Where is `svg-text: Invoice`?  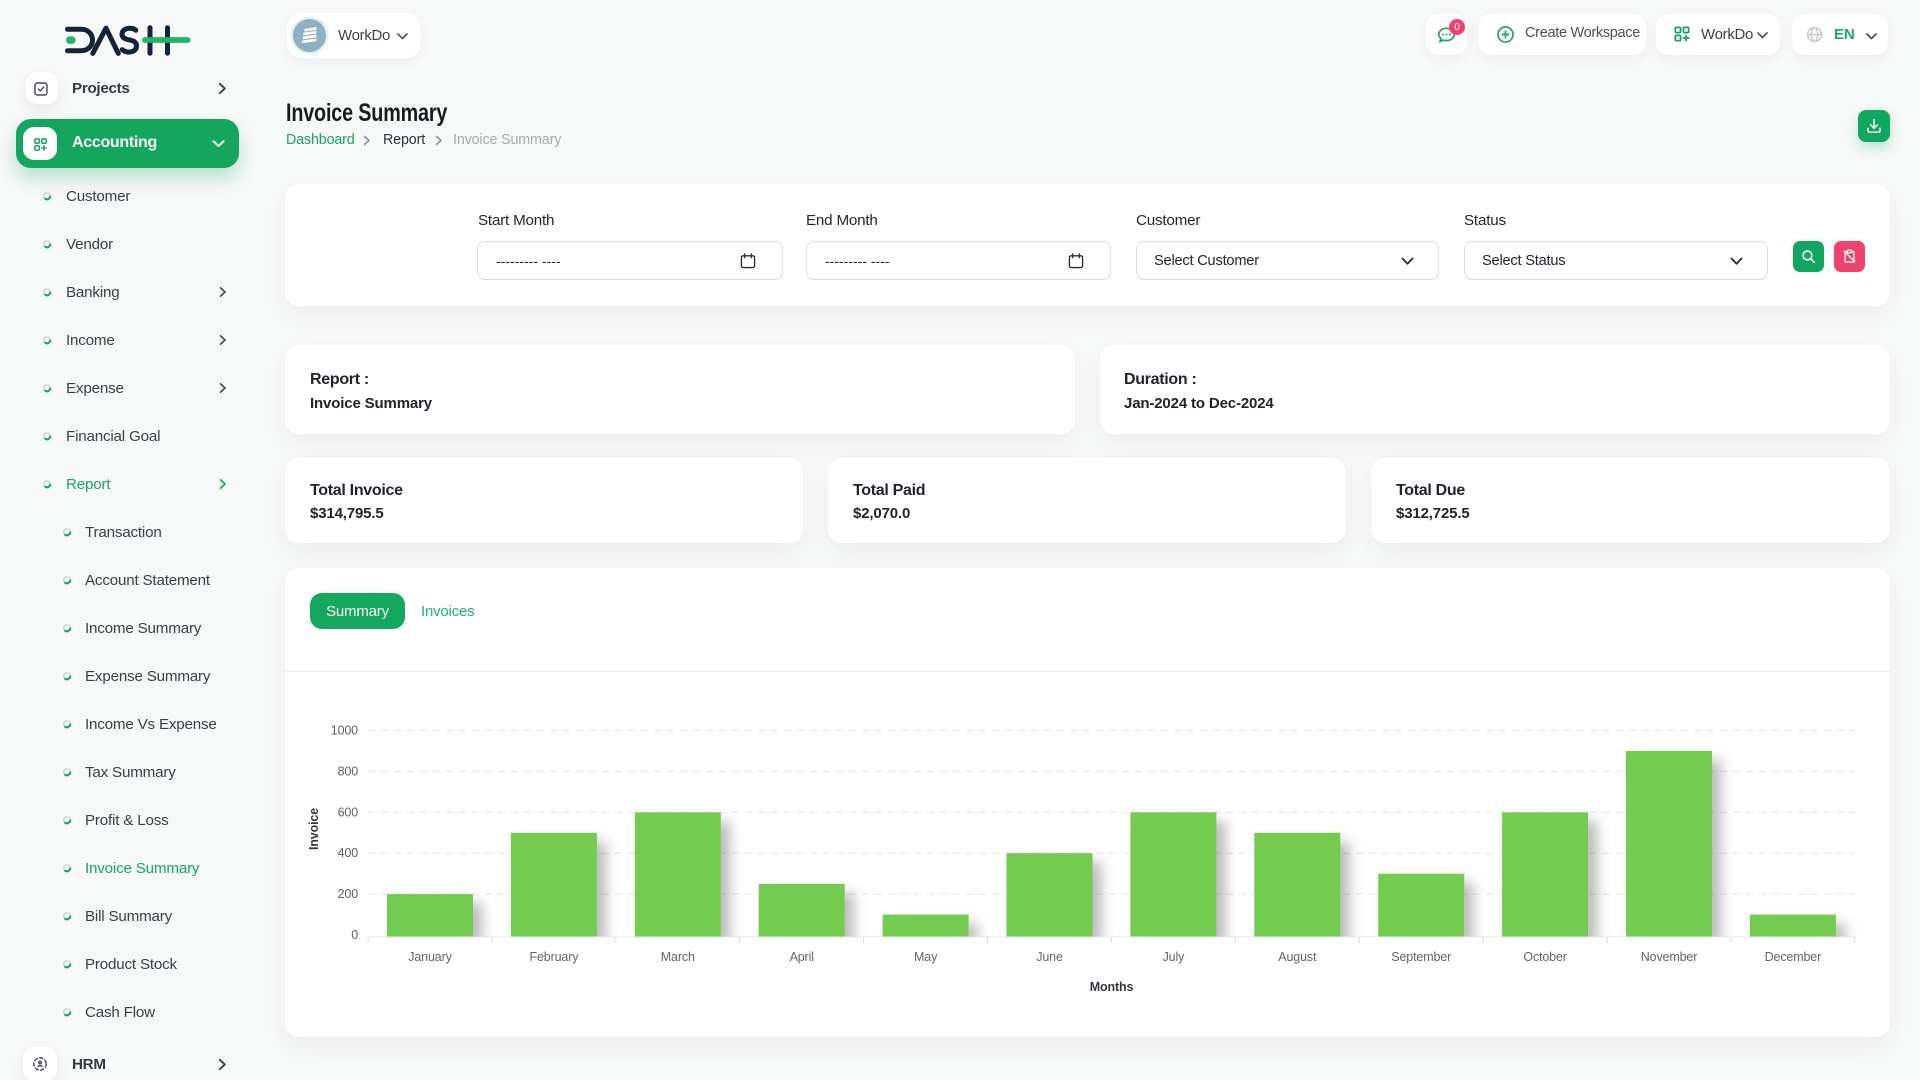
svg-text: Invoice is located at coordinates (314, 829).